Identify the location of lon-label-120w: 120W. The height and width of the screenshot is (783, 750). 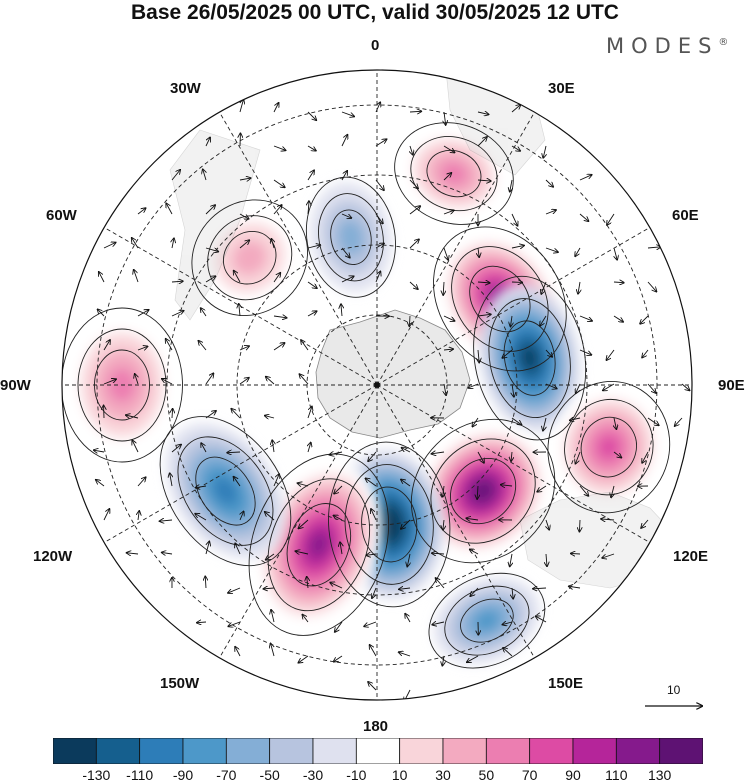
(53, 556).